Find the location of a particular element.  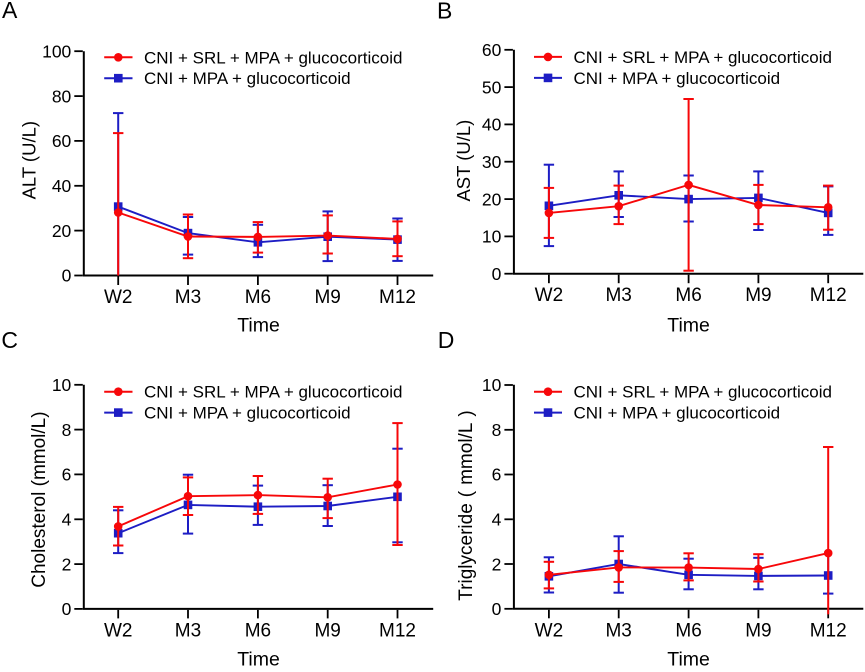

svg-text: 100 is located at coordinates (56, 51).